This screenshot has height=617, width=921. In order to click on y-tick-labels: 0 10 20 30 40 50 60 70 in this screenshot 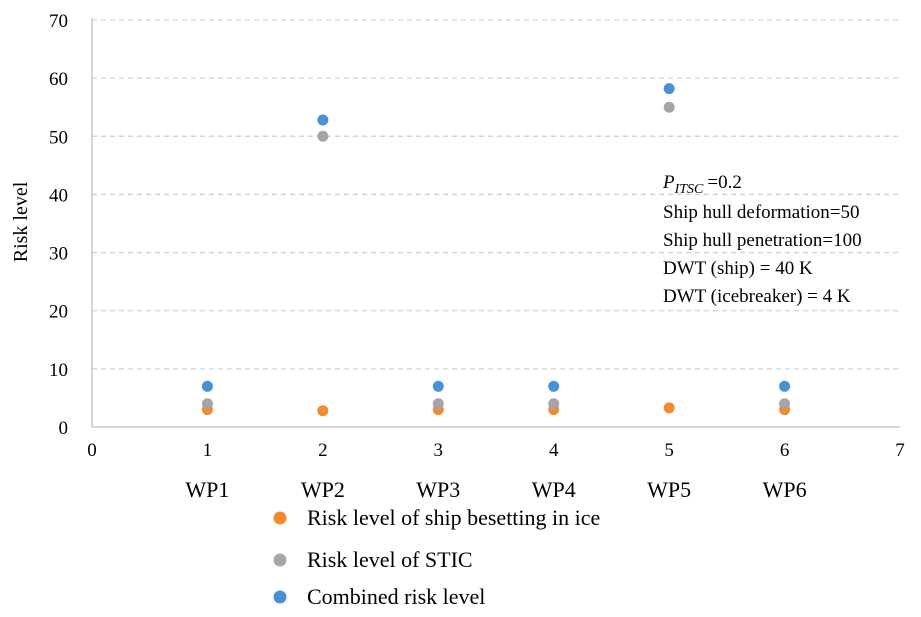, I will do `click(58, 225)`.